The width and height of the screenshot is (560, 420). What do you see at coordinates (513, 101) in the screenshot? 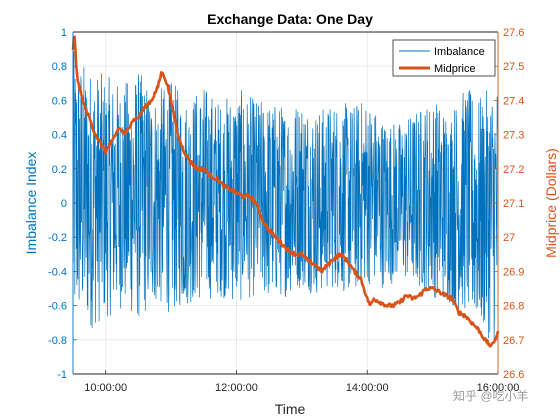
I see `y-right-tick-label: 27.4` at bounding box center [513, 101].